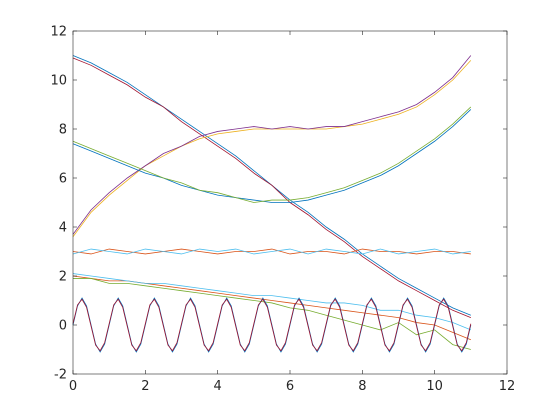 This screenshot has width=560, height=420. I want to click on y-tick-label: -2, so click(60, 375).